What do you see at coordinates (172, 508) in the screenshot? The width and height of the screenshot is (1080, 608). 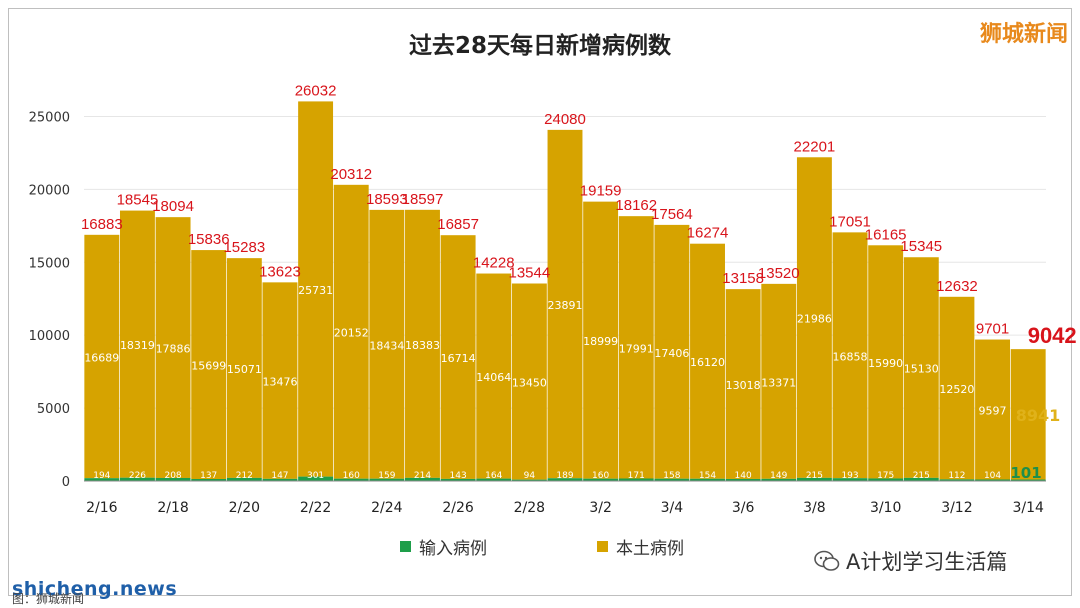 I see `x-tick-label: 2/18` at bounding box center [172, 508].